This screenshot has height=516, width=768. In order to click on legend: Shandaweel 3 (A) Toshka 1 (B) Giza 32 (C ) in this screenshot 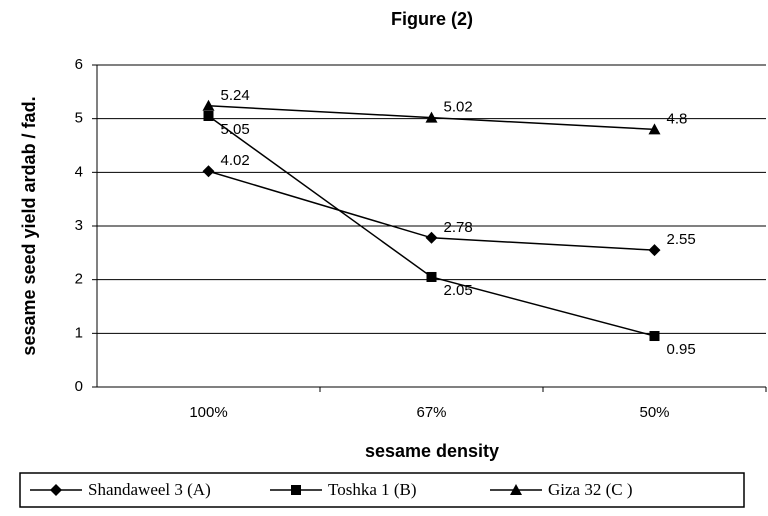, I will do `click(331, 489)`.